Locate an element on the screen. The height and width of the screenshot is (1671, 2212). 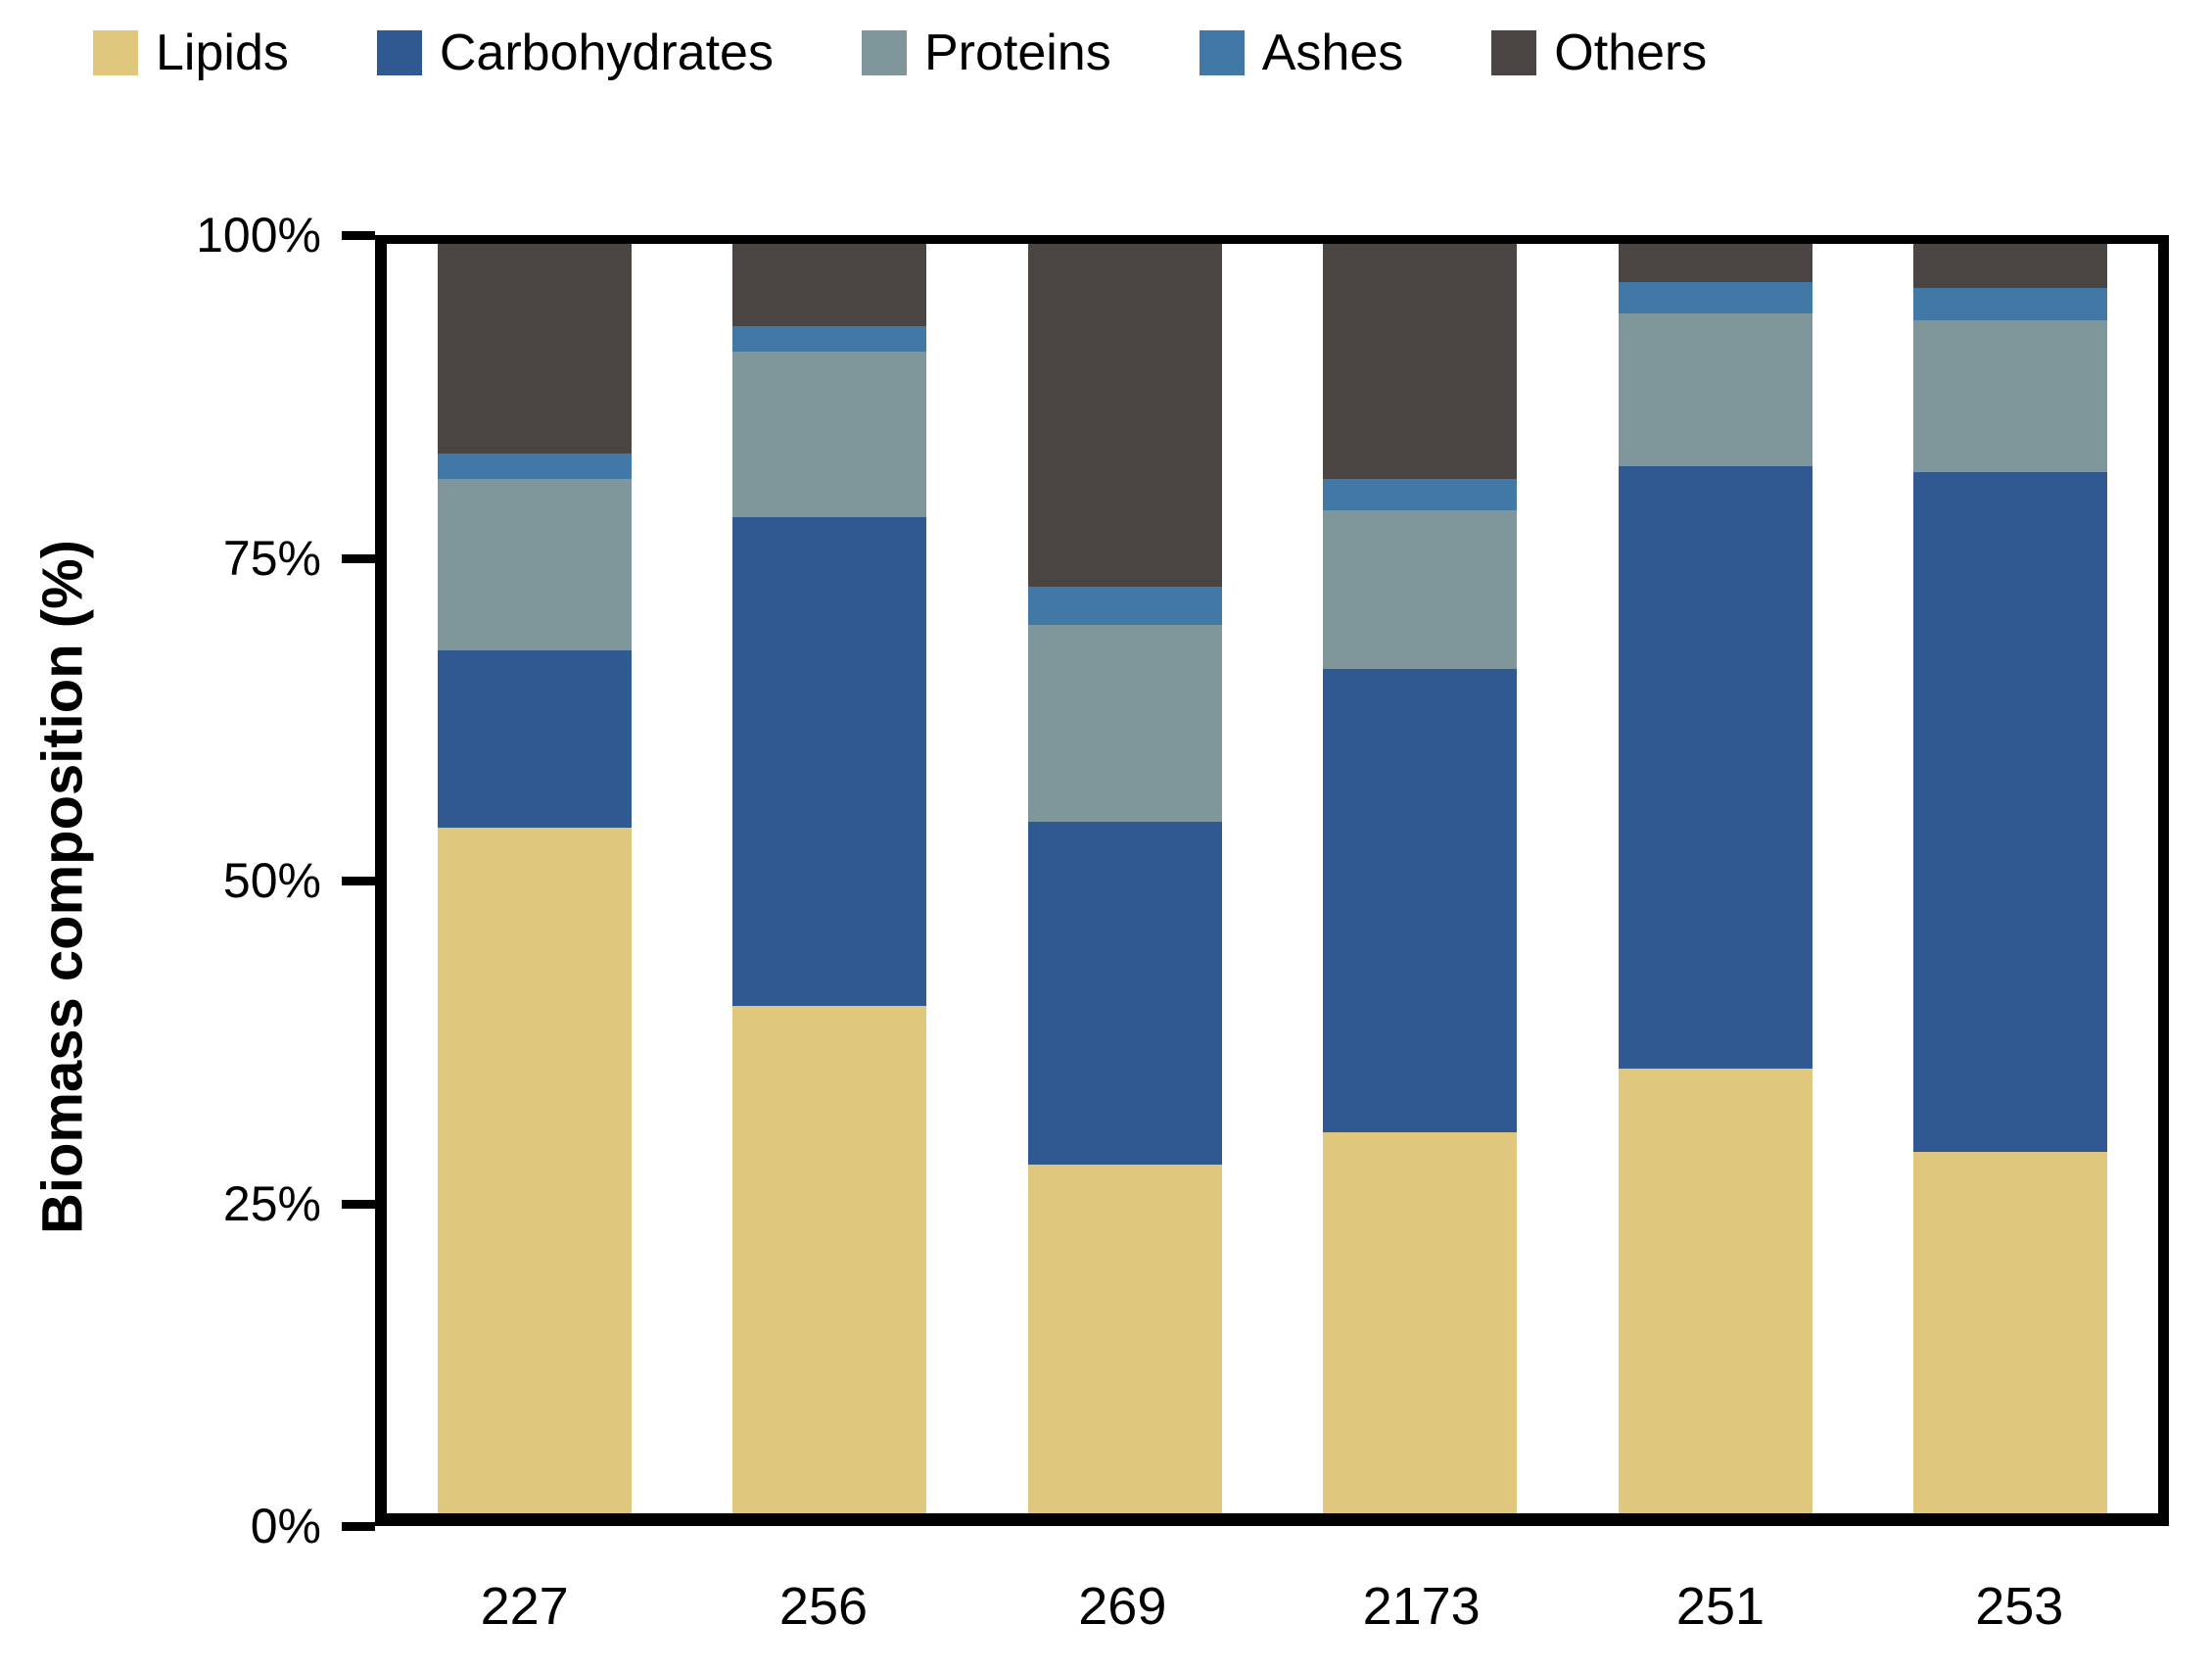
y-axis-title: Biomass composition (%) is located at coordinates (62, 887).